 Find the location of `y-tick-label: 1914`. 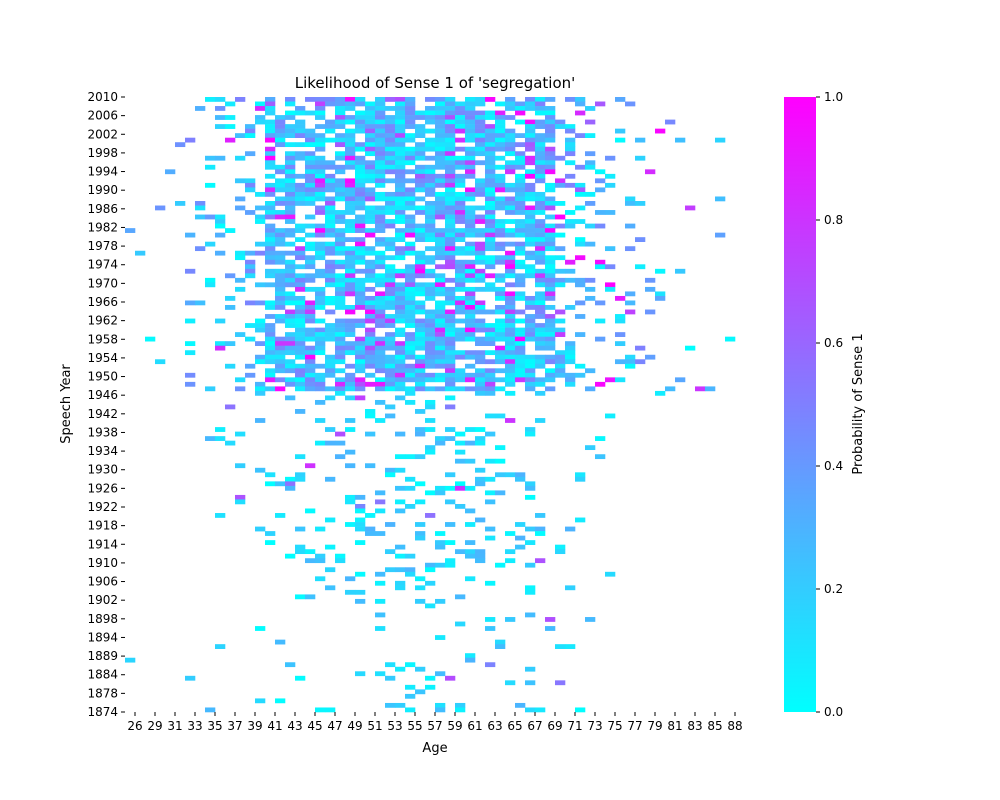

y-tick-label: 1914 is located at coordinates (102, 544).